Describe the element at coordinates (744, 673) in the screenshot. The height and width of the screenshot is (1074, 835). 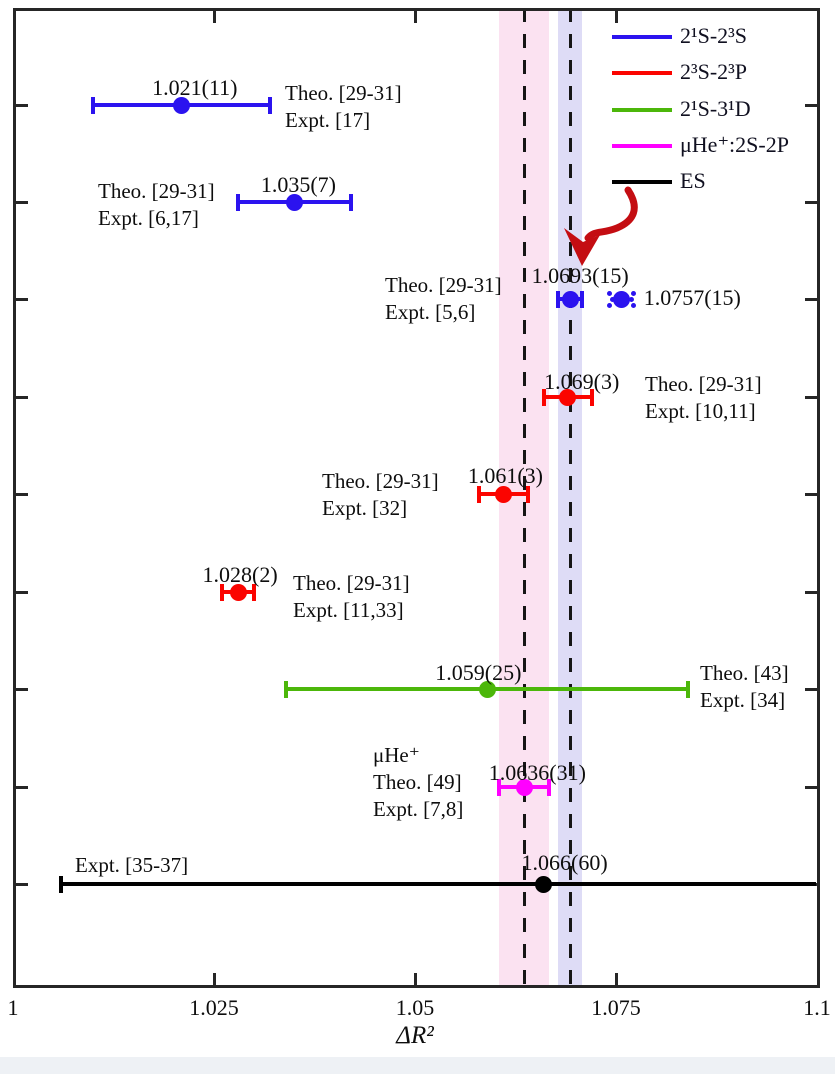
I see `side-label-line: Theo. [43]` at that location.